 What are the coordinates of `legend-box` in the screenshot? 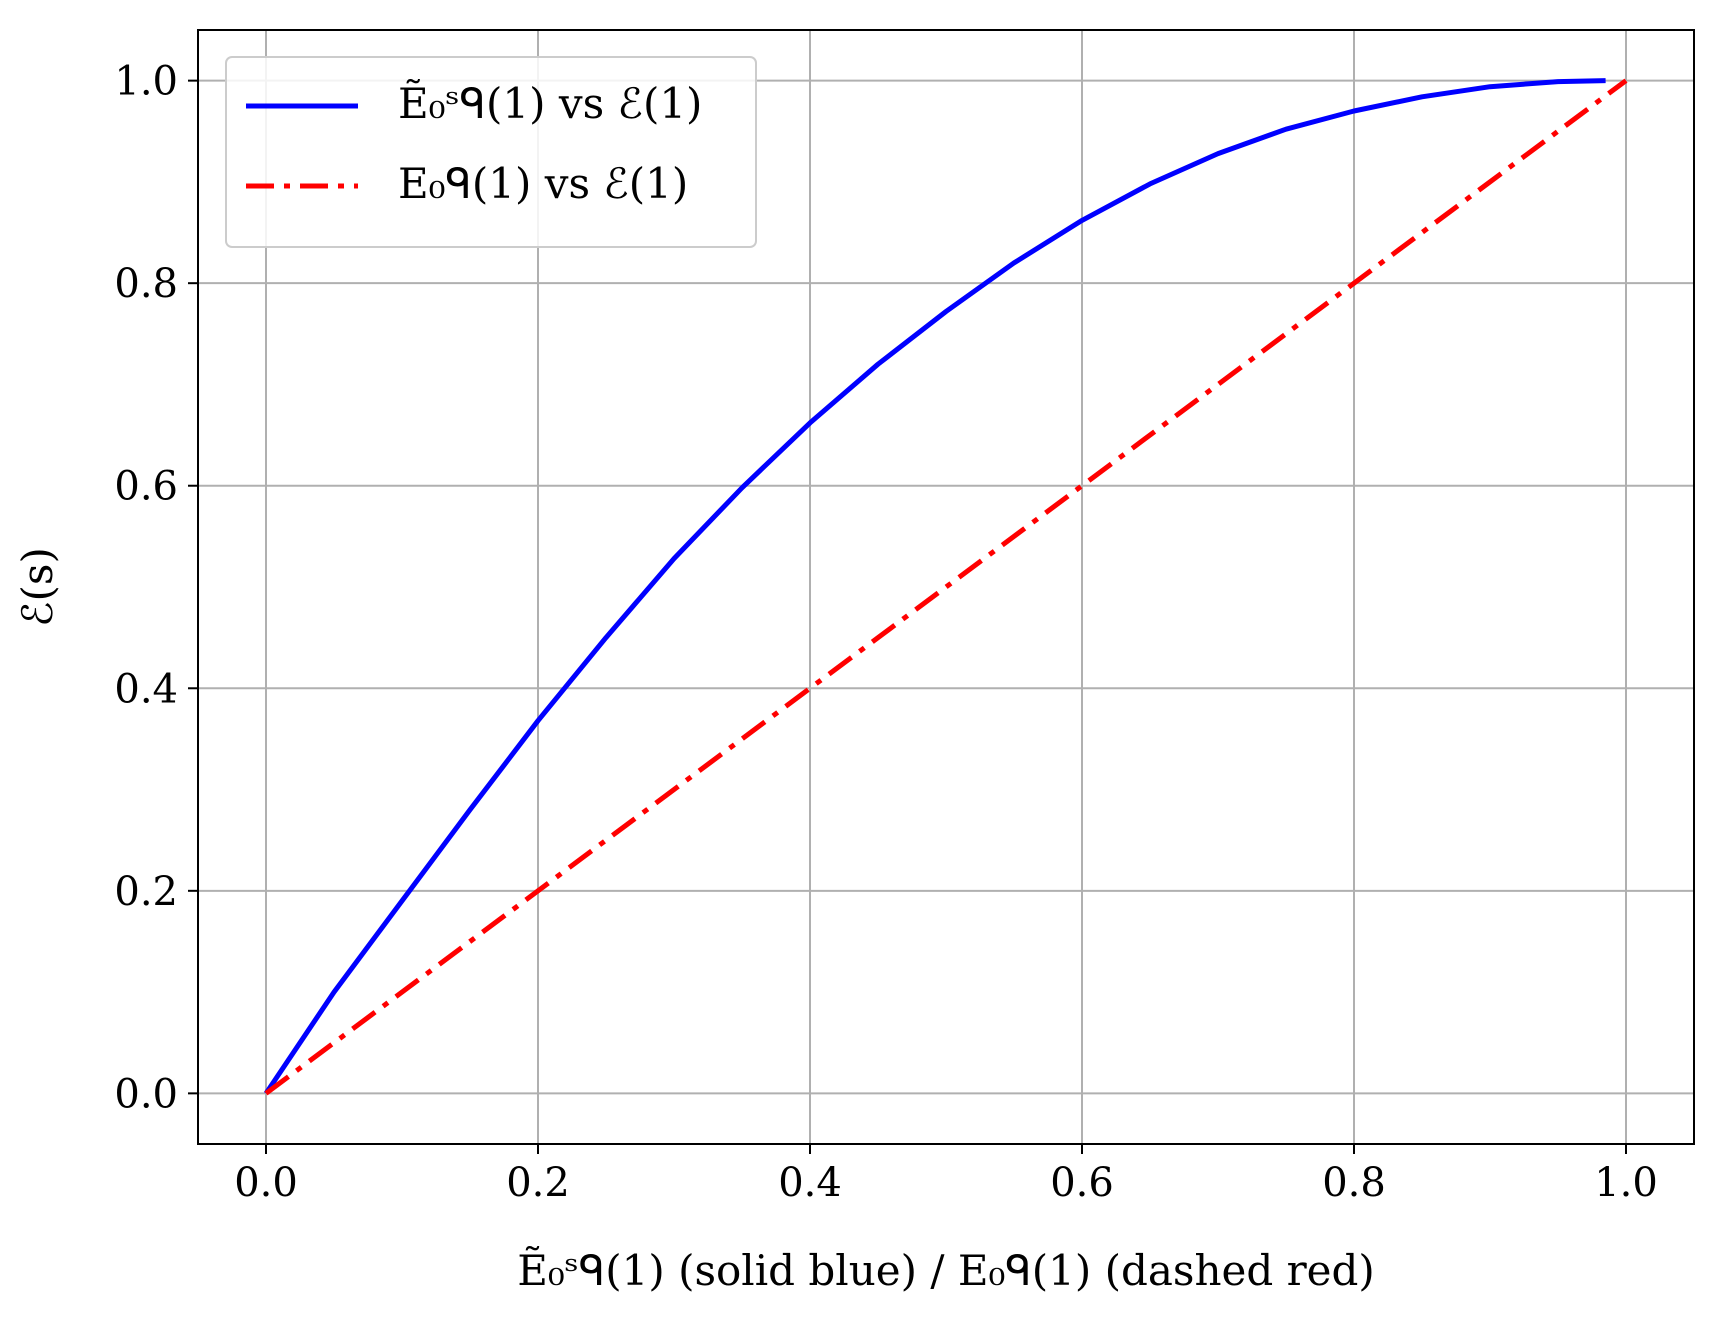 It's located at (491, 152).